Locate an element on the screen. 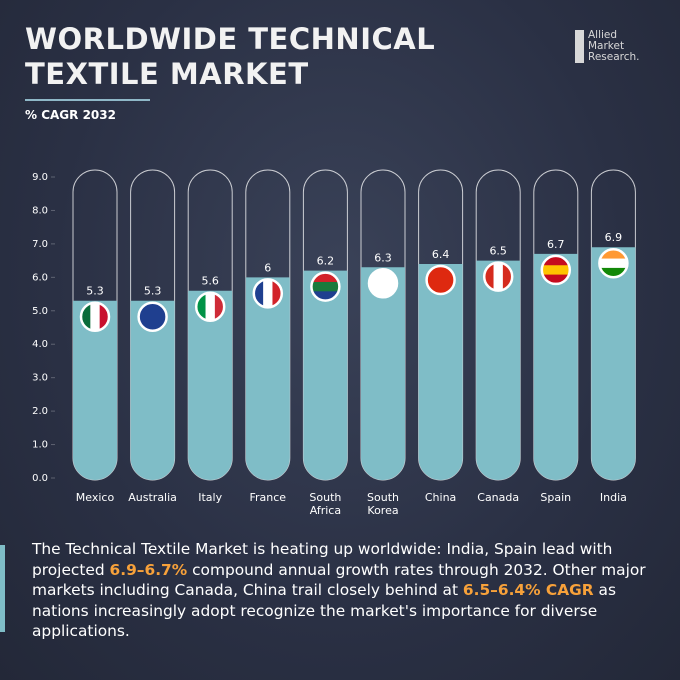 The width and height of the screenshot is (680, 680). logo-text: Allied is located at coordinates (603, 35).